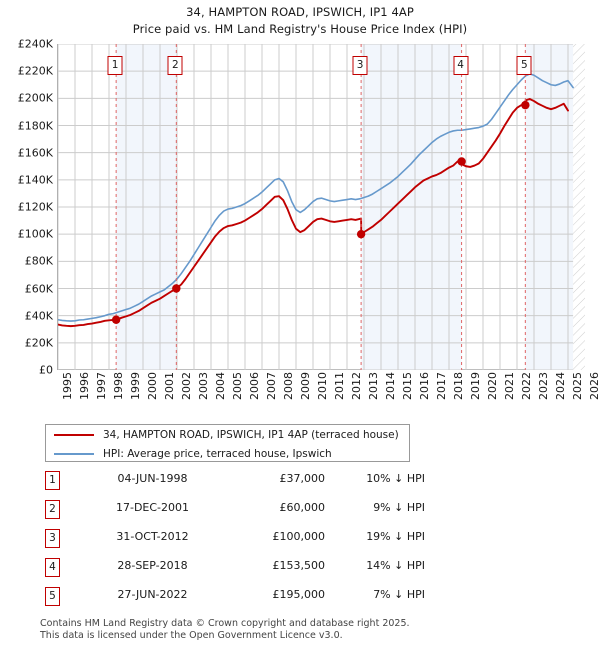 The width and height of the screenshot is (600, 650). I want to click on x-axis-tick-label: 2020, so click(492, 386).